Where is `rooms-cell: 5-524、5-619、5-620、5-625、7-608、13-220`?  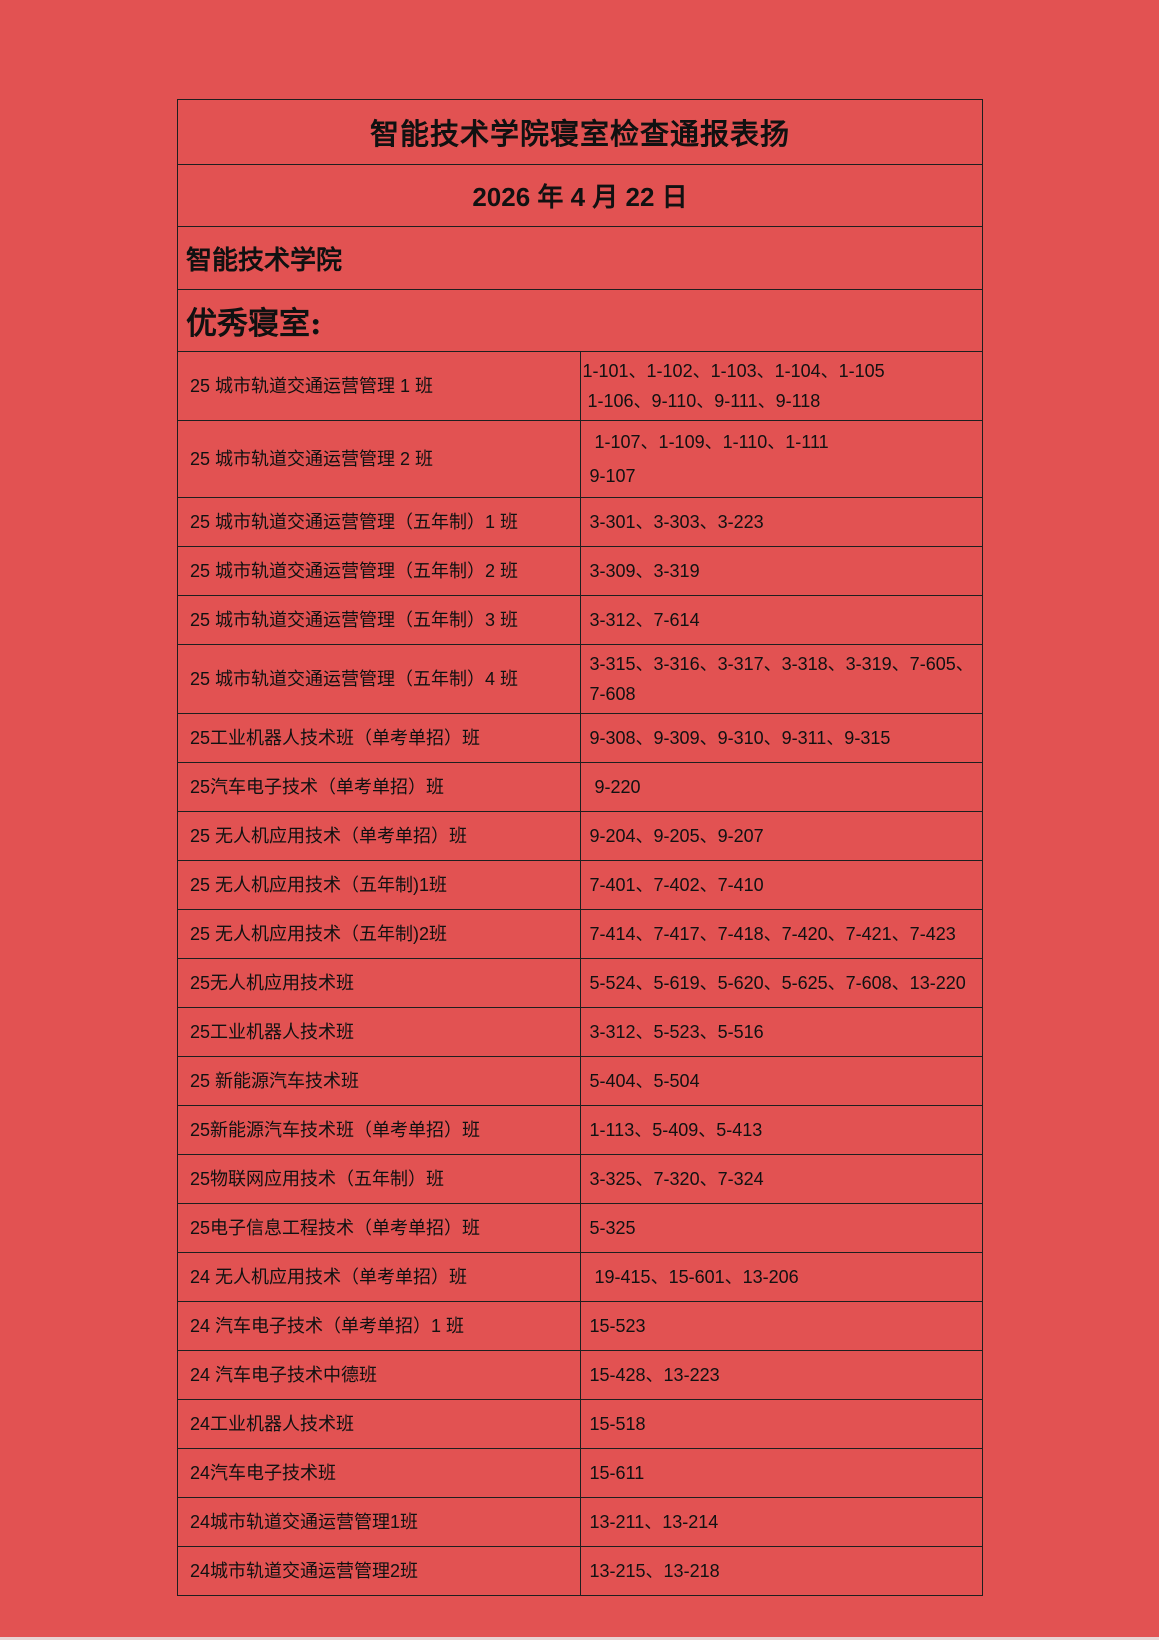 rooms-cell: 5-524、5-619、5-620、5-625、7-608、13-220 is located at coordinates (781, 983).